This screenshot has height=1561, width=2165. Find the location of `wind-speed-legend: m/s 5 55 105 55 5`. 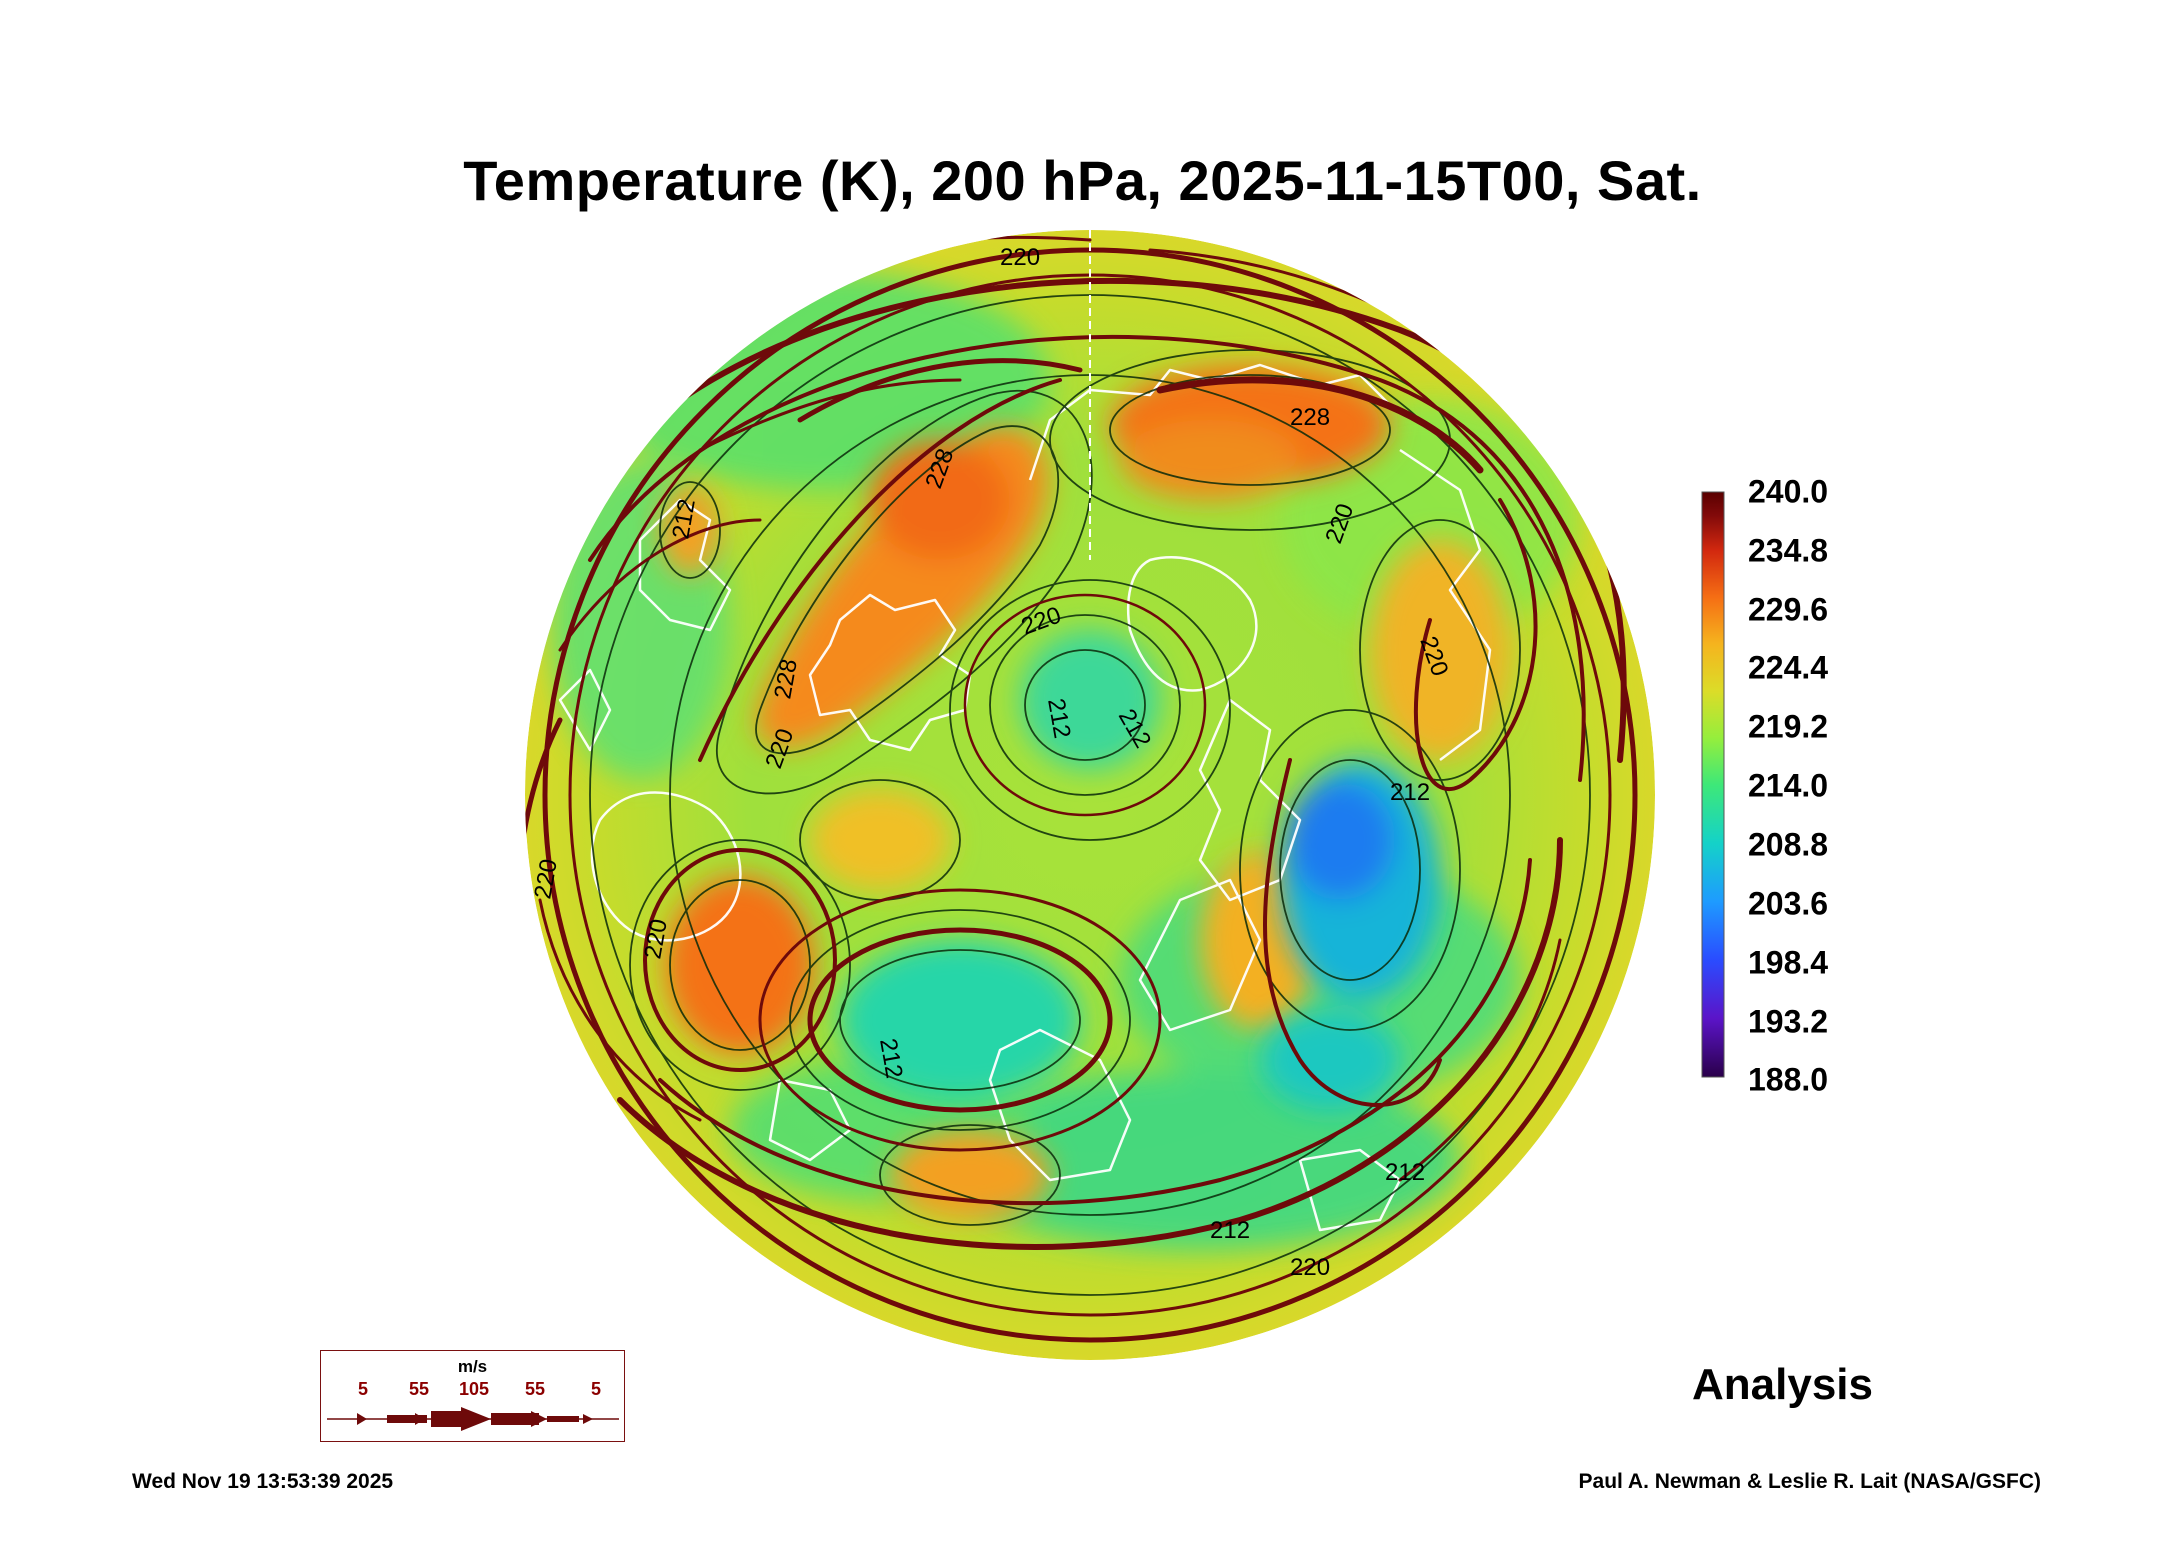

wind-speed-legend: m/s 5 55 105 55 5 is located at coordinates (472, 1396).